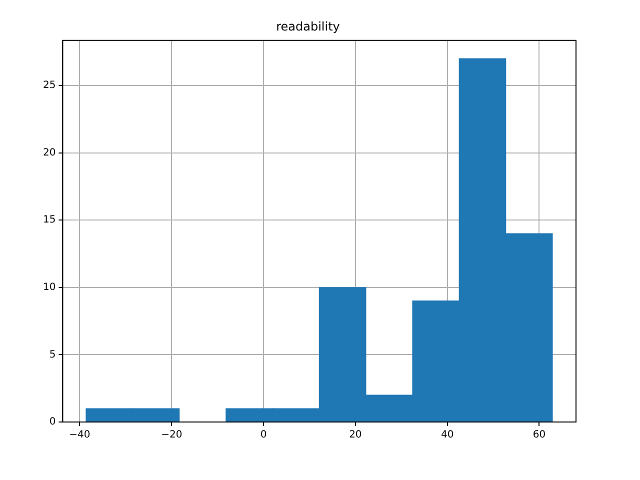 This screenshot has height=480, width=640. What do you see at coordinates (49, 287) in the screenshot?
I see `y-tick-label: 10` at bounding box center [49, 287].